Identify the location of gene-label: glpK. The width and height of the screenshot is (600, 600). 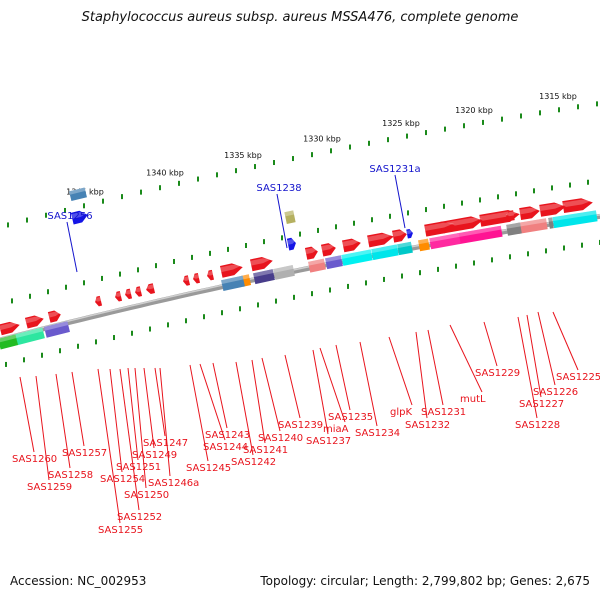
(401, 412).